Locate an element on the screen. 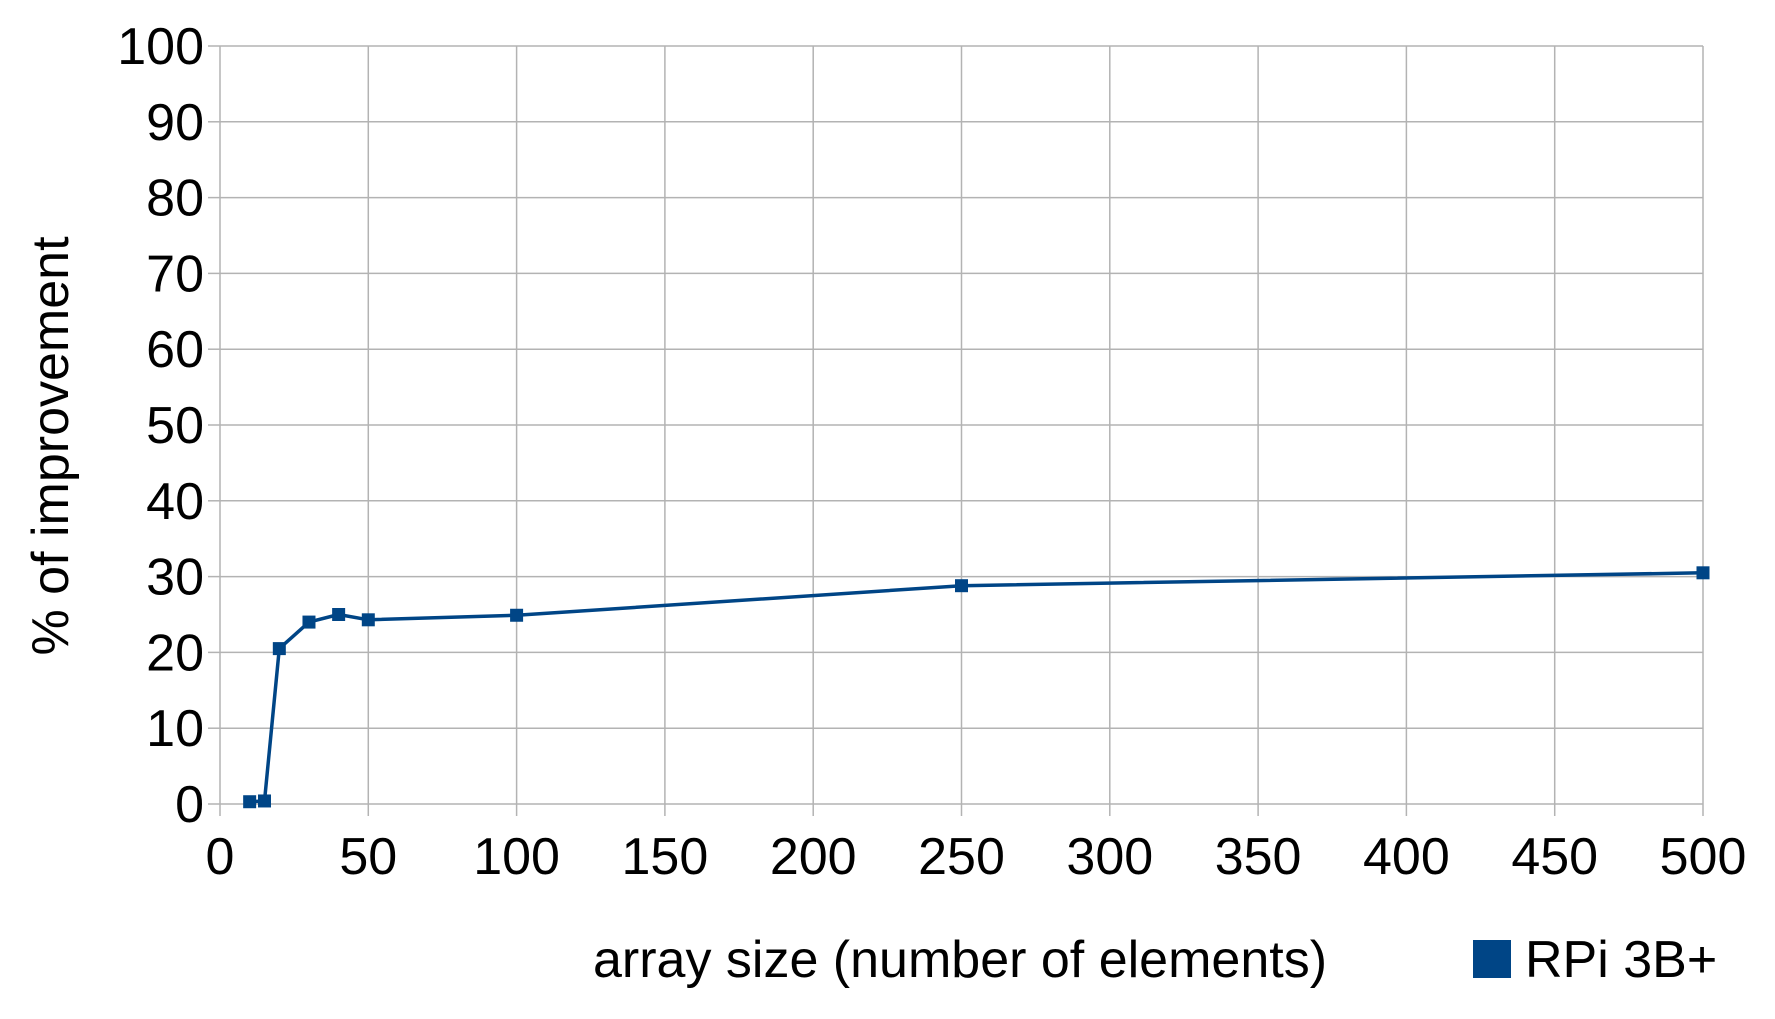 Image resolution: width=1775 pixels, height=1019 pixels. x-tick-label-100: 100 is located at coordinates (516, 857).